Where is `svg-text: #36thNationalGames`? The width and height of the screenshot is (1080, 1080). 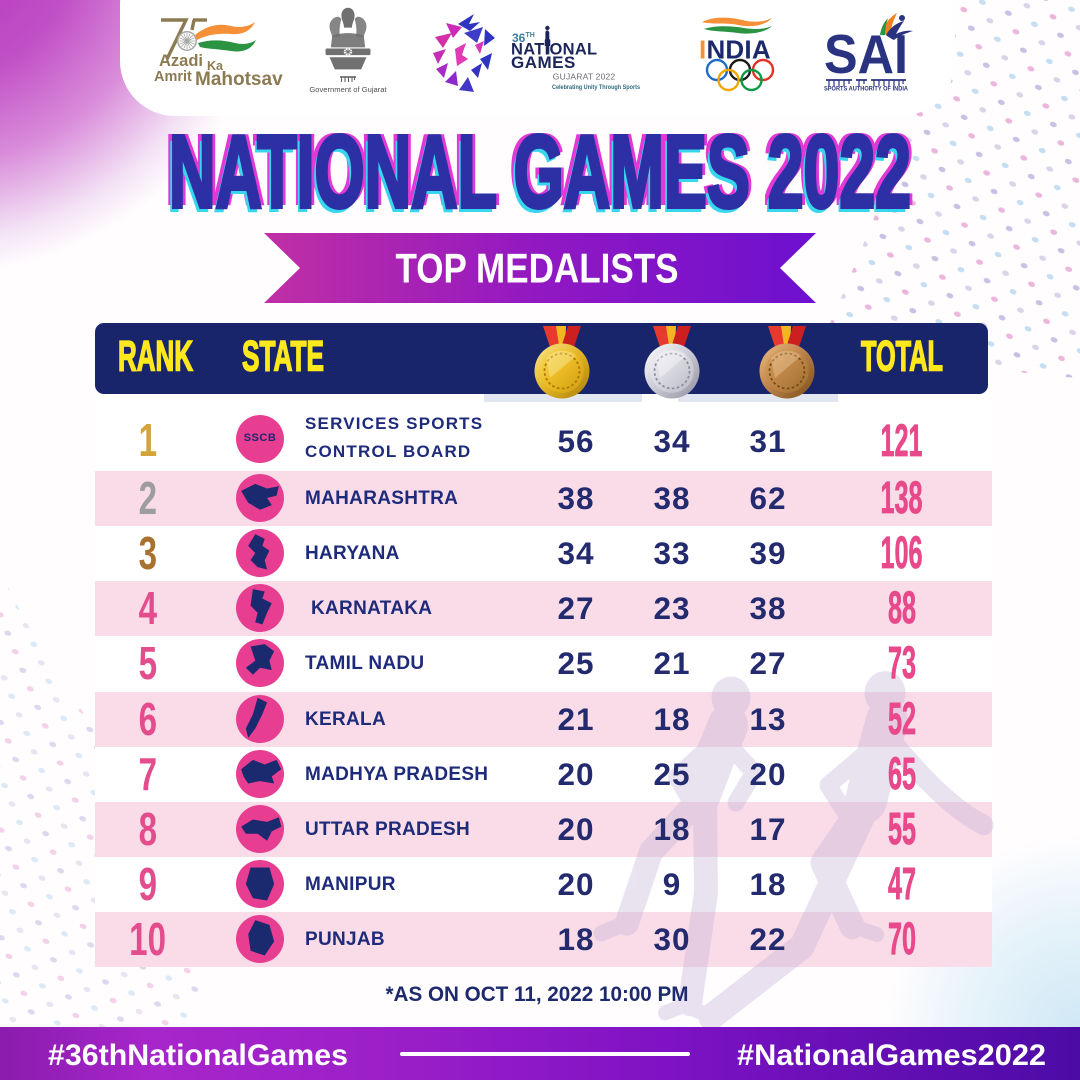
svg-text: #36thNationalGames is located at coordinates (198, 1055).